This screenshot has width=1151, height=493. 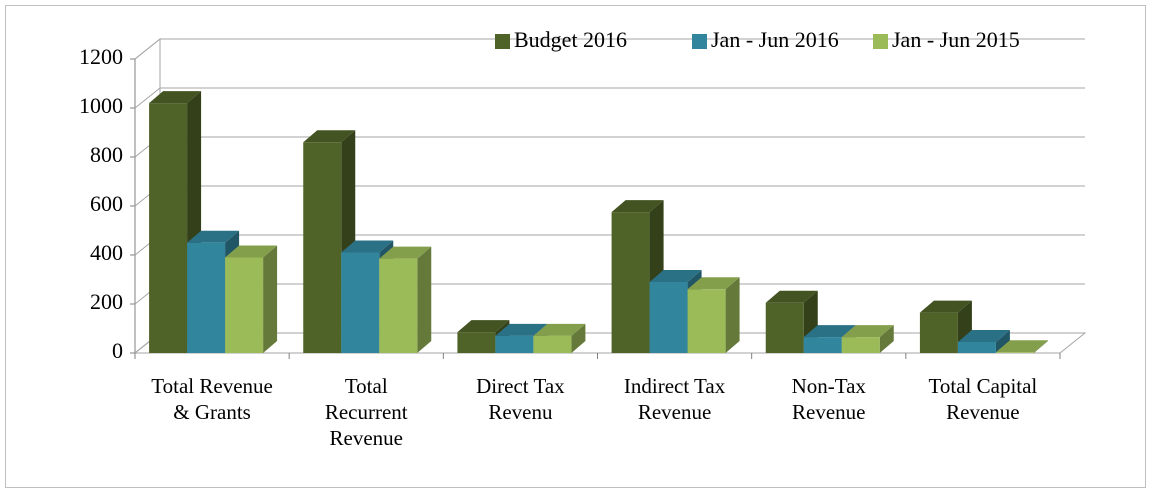 What do you see at coordinates (520, 399) in the screenshot?
I see `x-tick-label: Direct Tax Revenu` at bounding box center [520, 399].